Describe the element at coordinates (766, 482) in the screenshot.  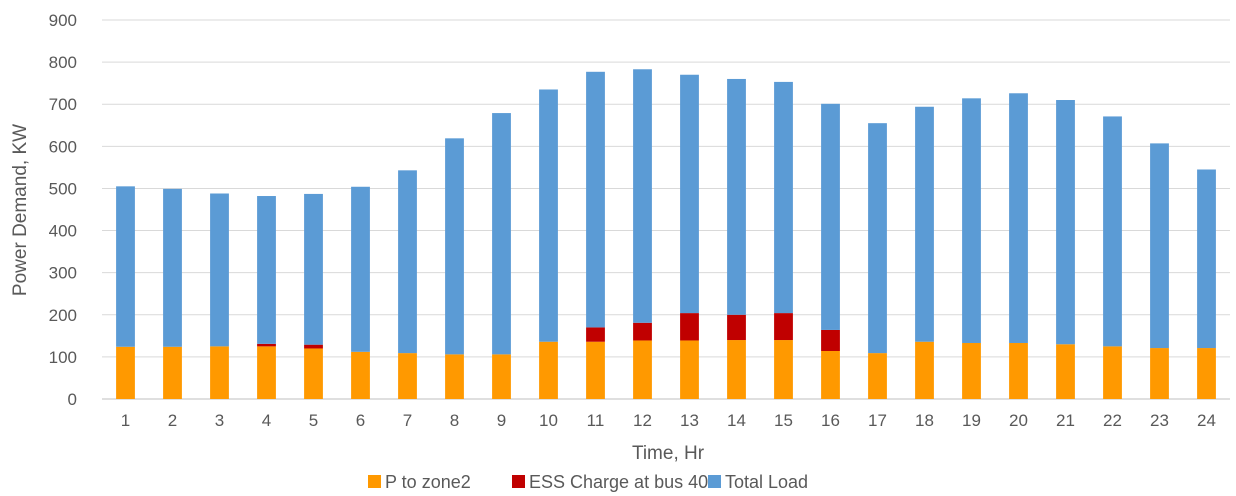
I see `legend-label: Total Load` at that location.